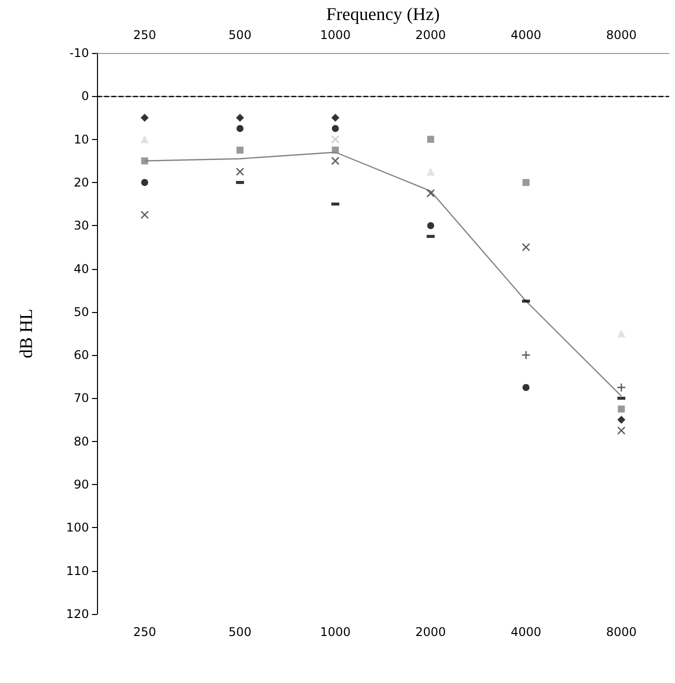 The height and width of the screenshot is (683, 675). What do you see at coordinates (81, 182) in the screenshot?
I see `y-tick-label: 20` at bounding box center [81, 182].